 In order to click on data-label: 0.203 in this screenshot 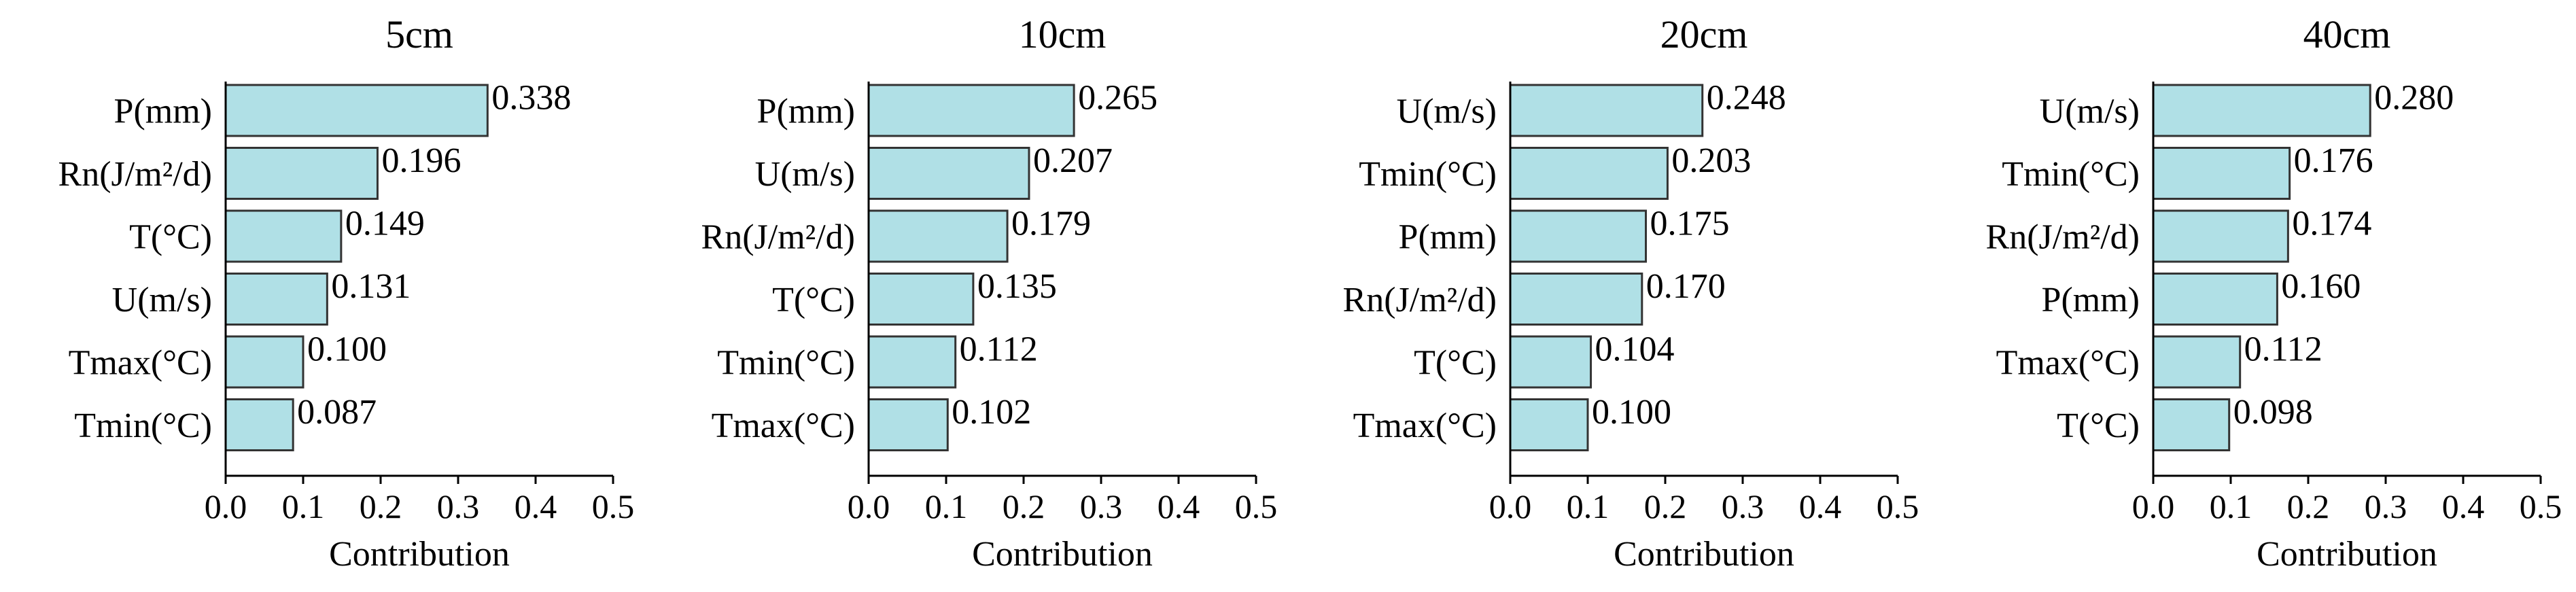, I will do `click(1711, 160)`.